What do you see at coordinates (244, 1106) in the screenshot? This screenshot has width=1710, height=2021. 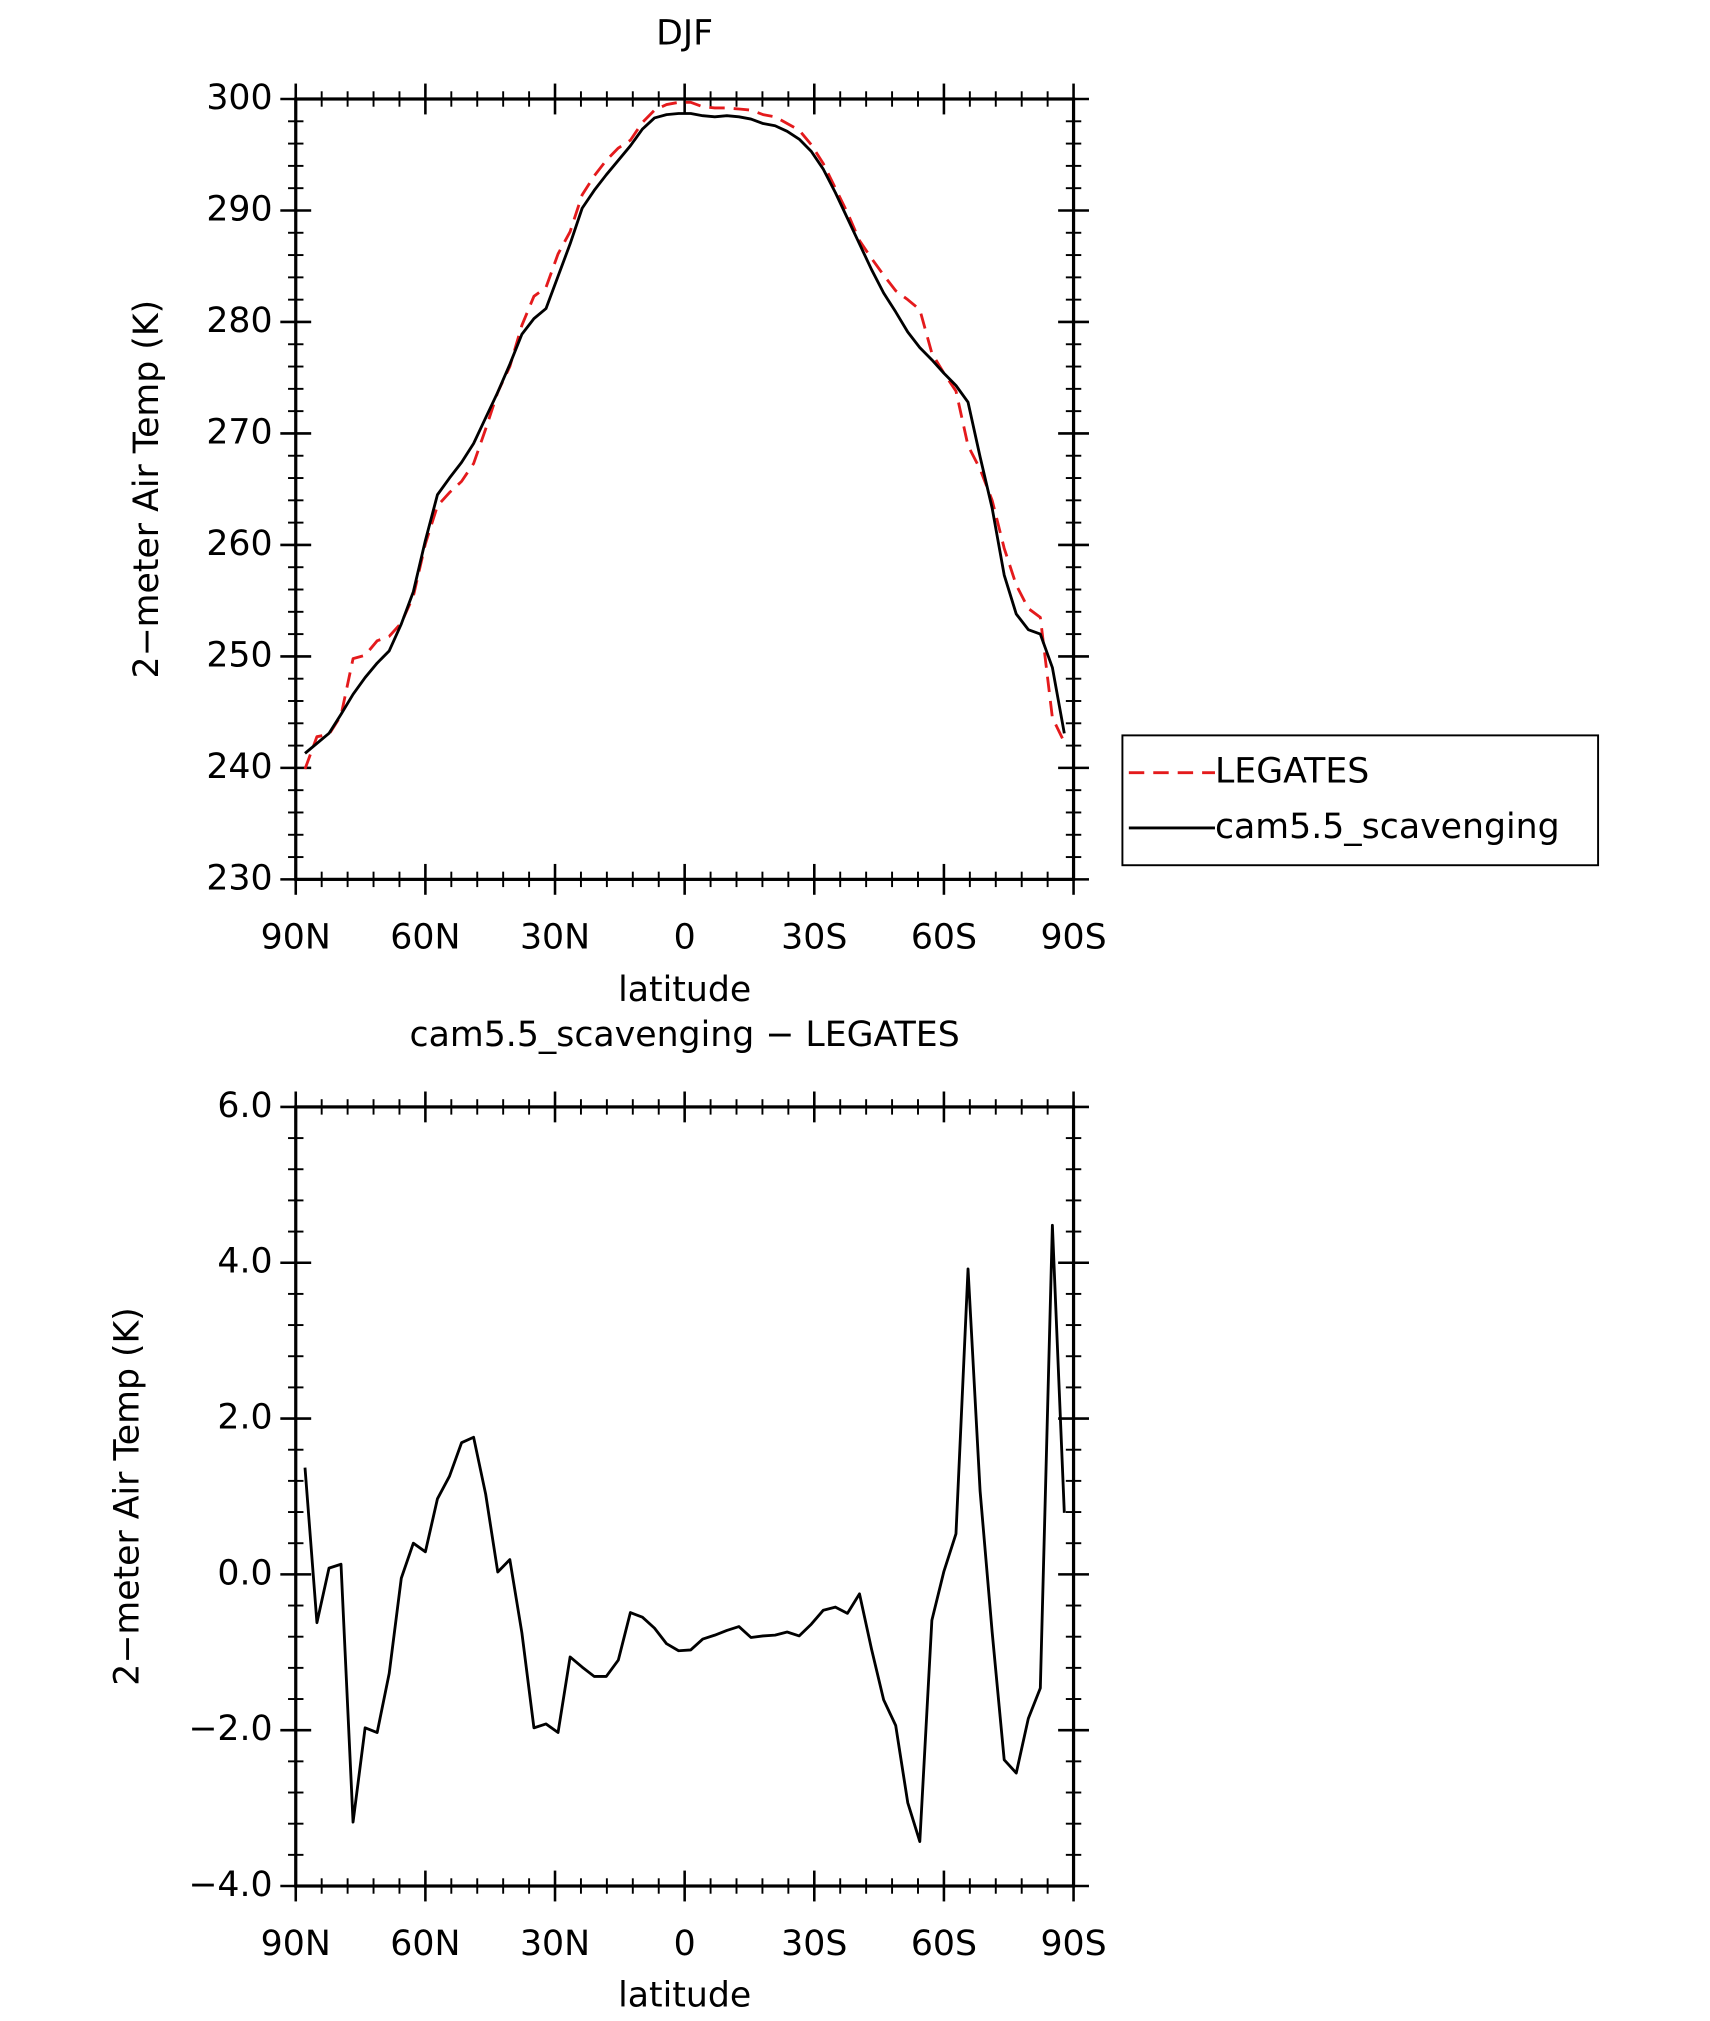 I see `y-tick-label: 6.0` at bounding box center [244, 1106].